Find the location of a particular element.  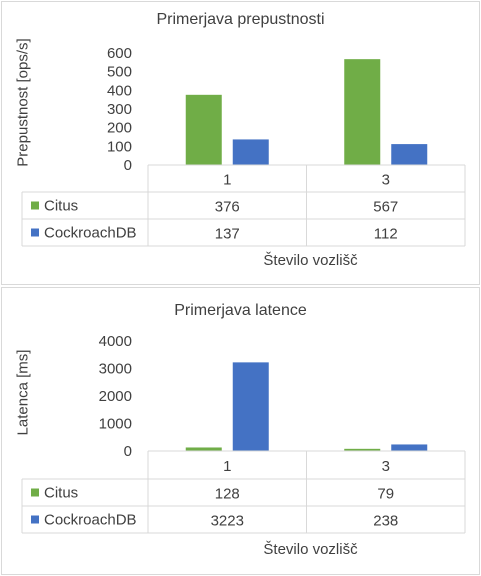

y-tick-label: 200 is located at coordinates (119, 128).